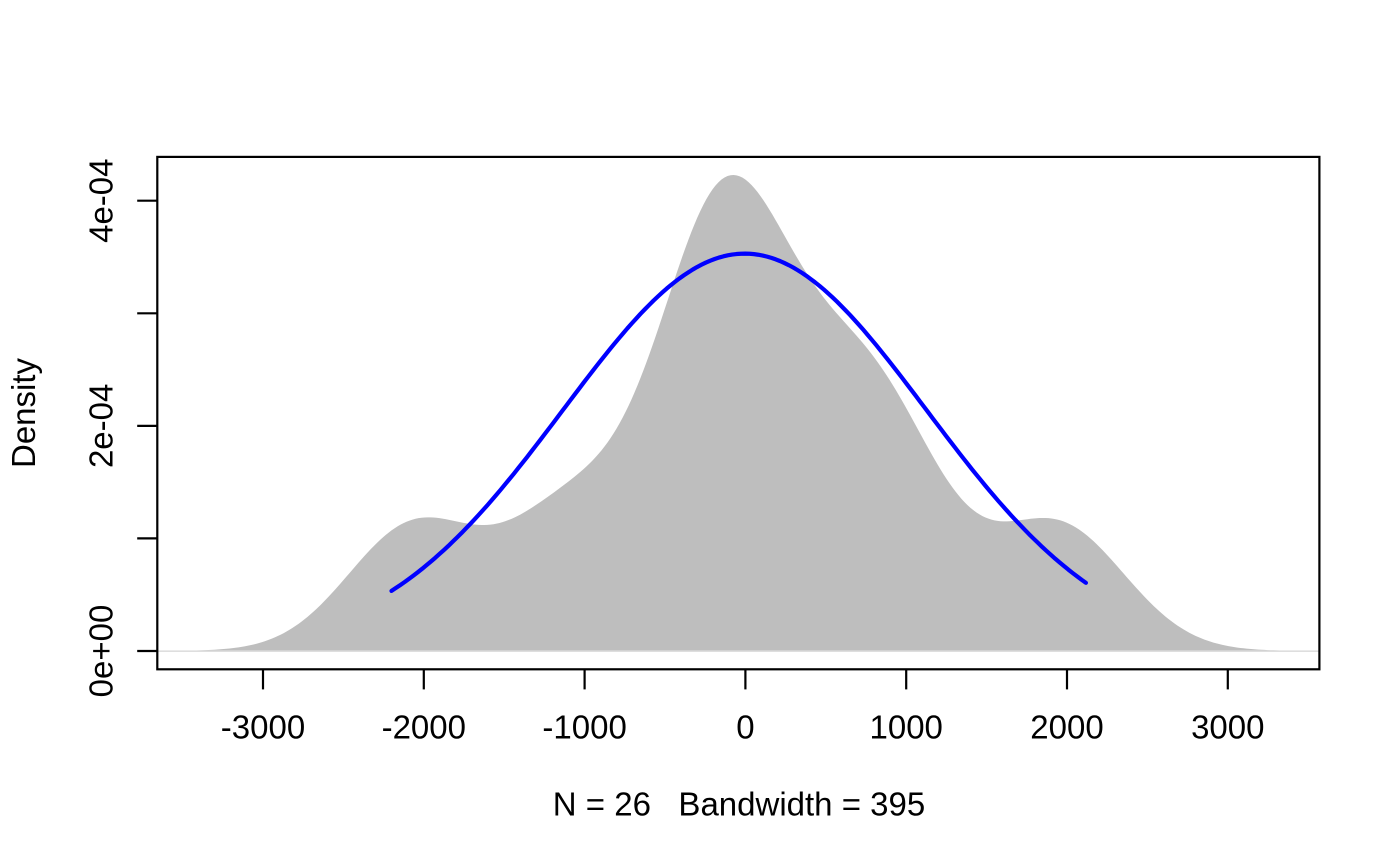  I want to click on svg-text: -3000, so click(263, 727).